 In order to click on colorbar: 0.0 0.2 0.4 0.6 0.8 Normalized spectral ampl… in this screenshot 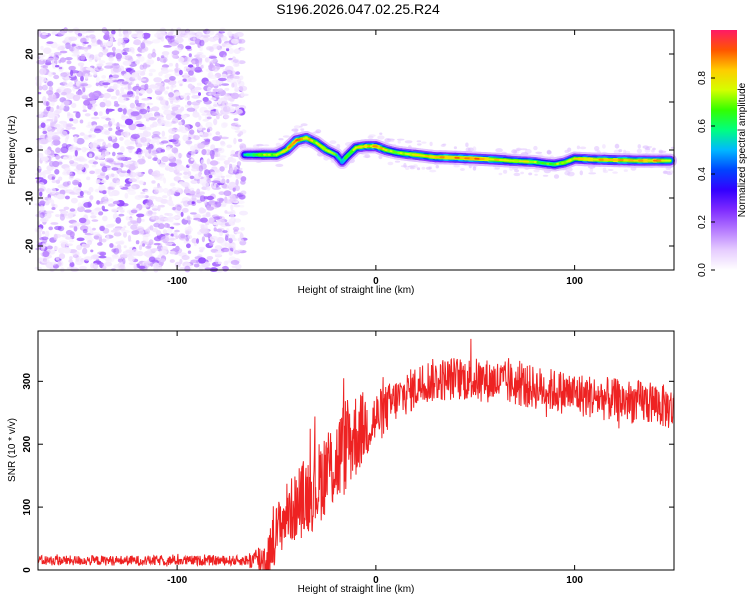, I will do `click(722, 153)`.